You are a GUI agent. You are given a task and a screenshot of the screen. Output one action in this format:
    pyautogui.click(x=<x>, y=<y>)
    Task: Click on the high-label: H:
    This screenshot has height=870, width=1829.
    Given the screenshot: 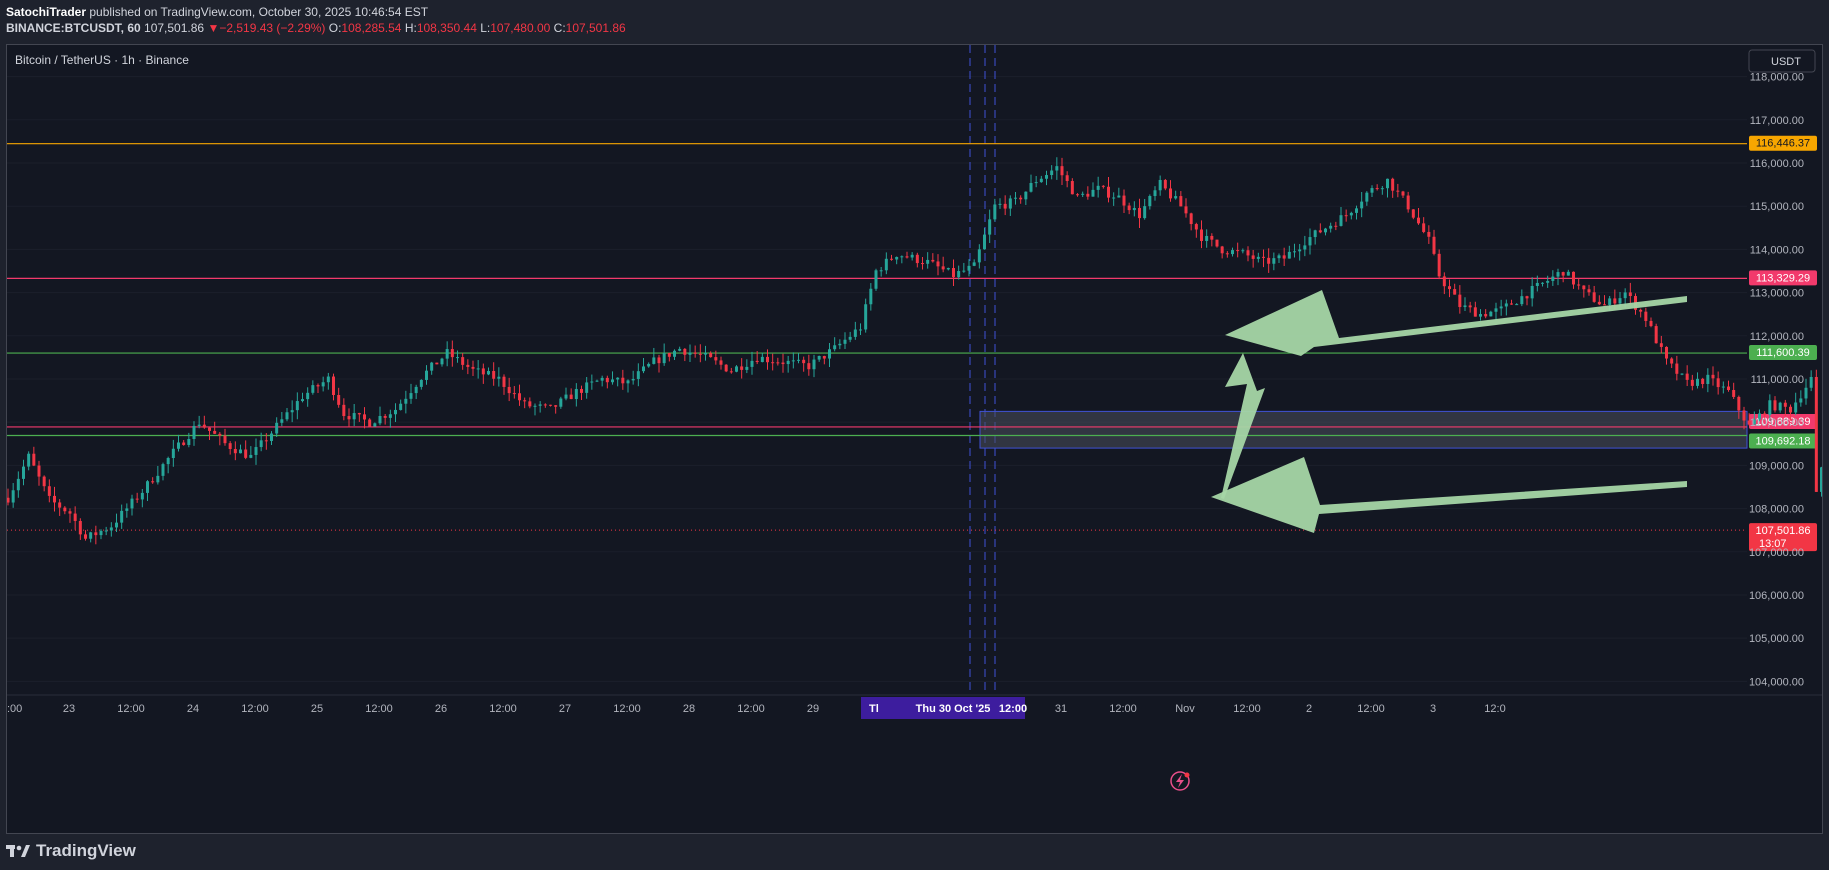 What is the action you would take?
    pyautogui.click(x=410, y=28)
    